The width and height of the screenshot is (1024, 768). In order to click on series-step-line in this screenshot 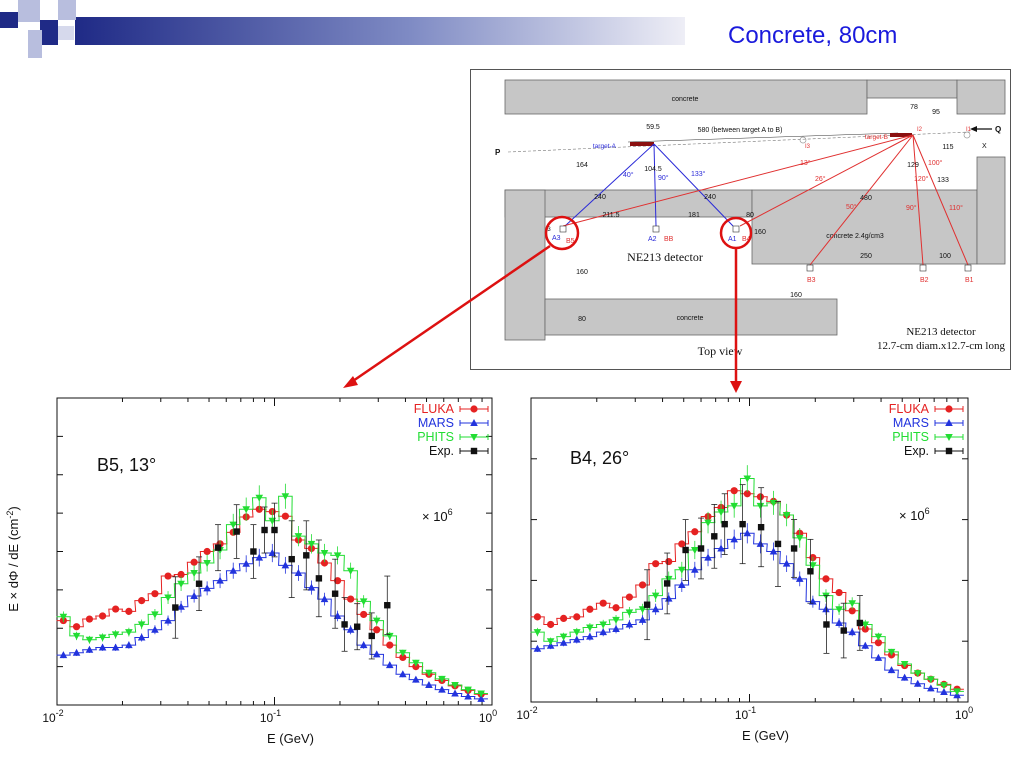, I will do `click(272, 626)`.